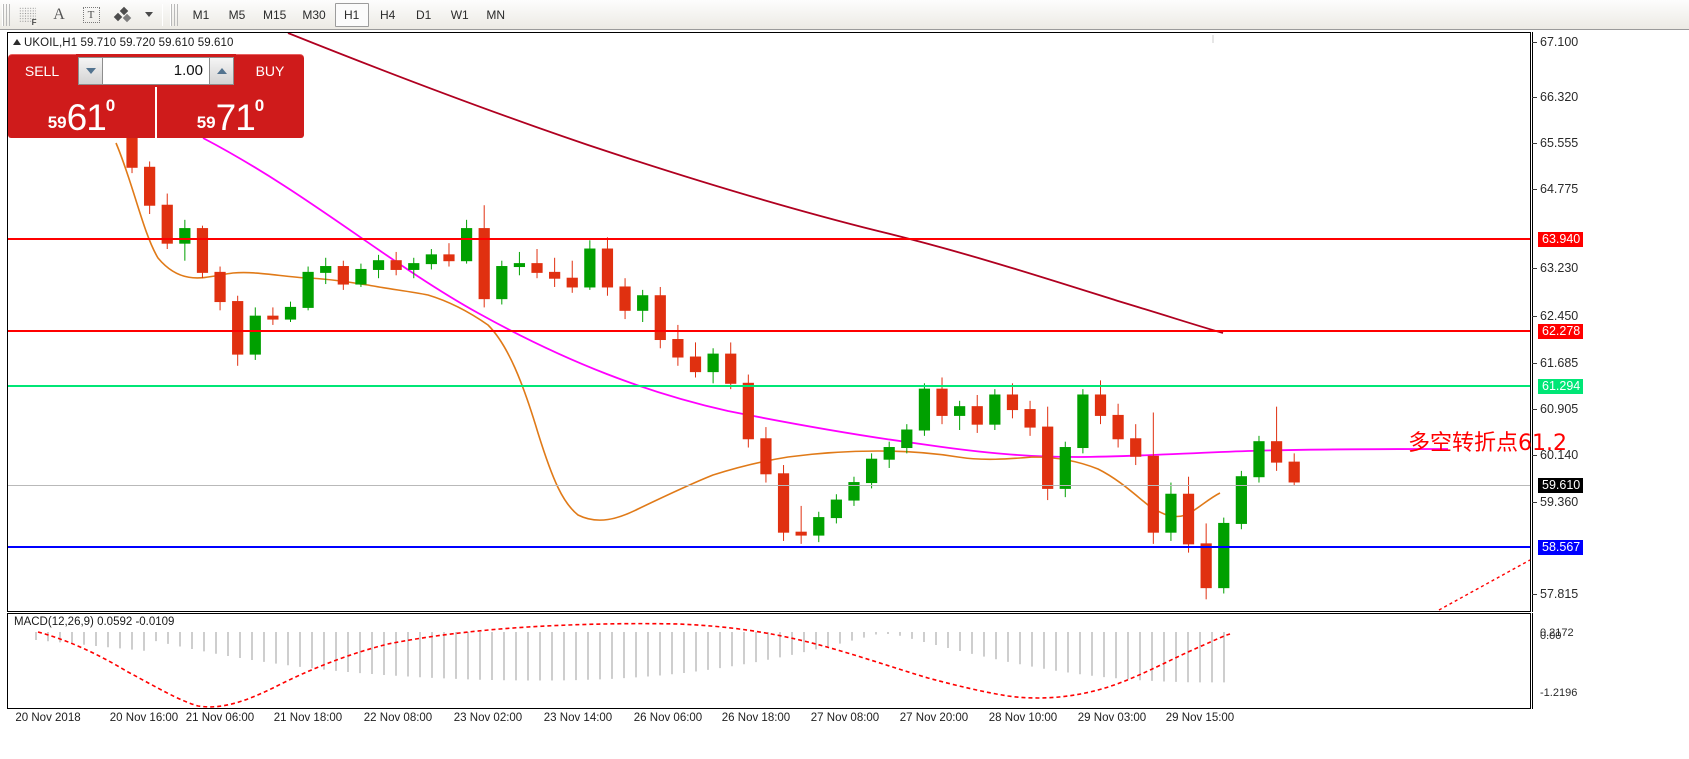 The image size is (1689, 759). Describe the element at coordinates (459, 14) in the screenshot. I see `timeframe-w1: W1` at that location.